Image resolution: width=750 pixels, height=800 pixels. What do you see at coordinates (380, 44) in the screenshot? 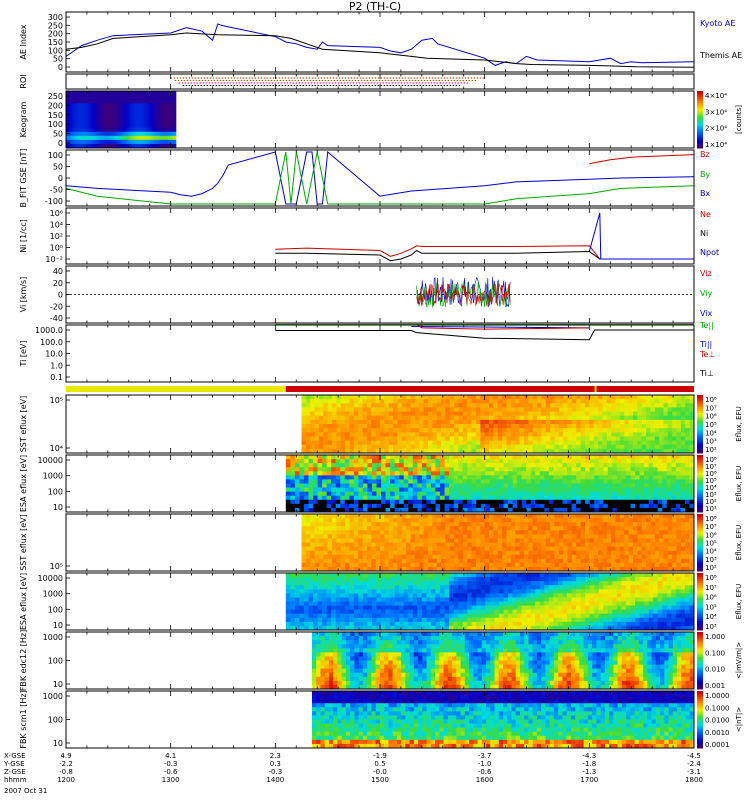
I see `ae-series-line` at bounding box center [380, 44].